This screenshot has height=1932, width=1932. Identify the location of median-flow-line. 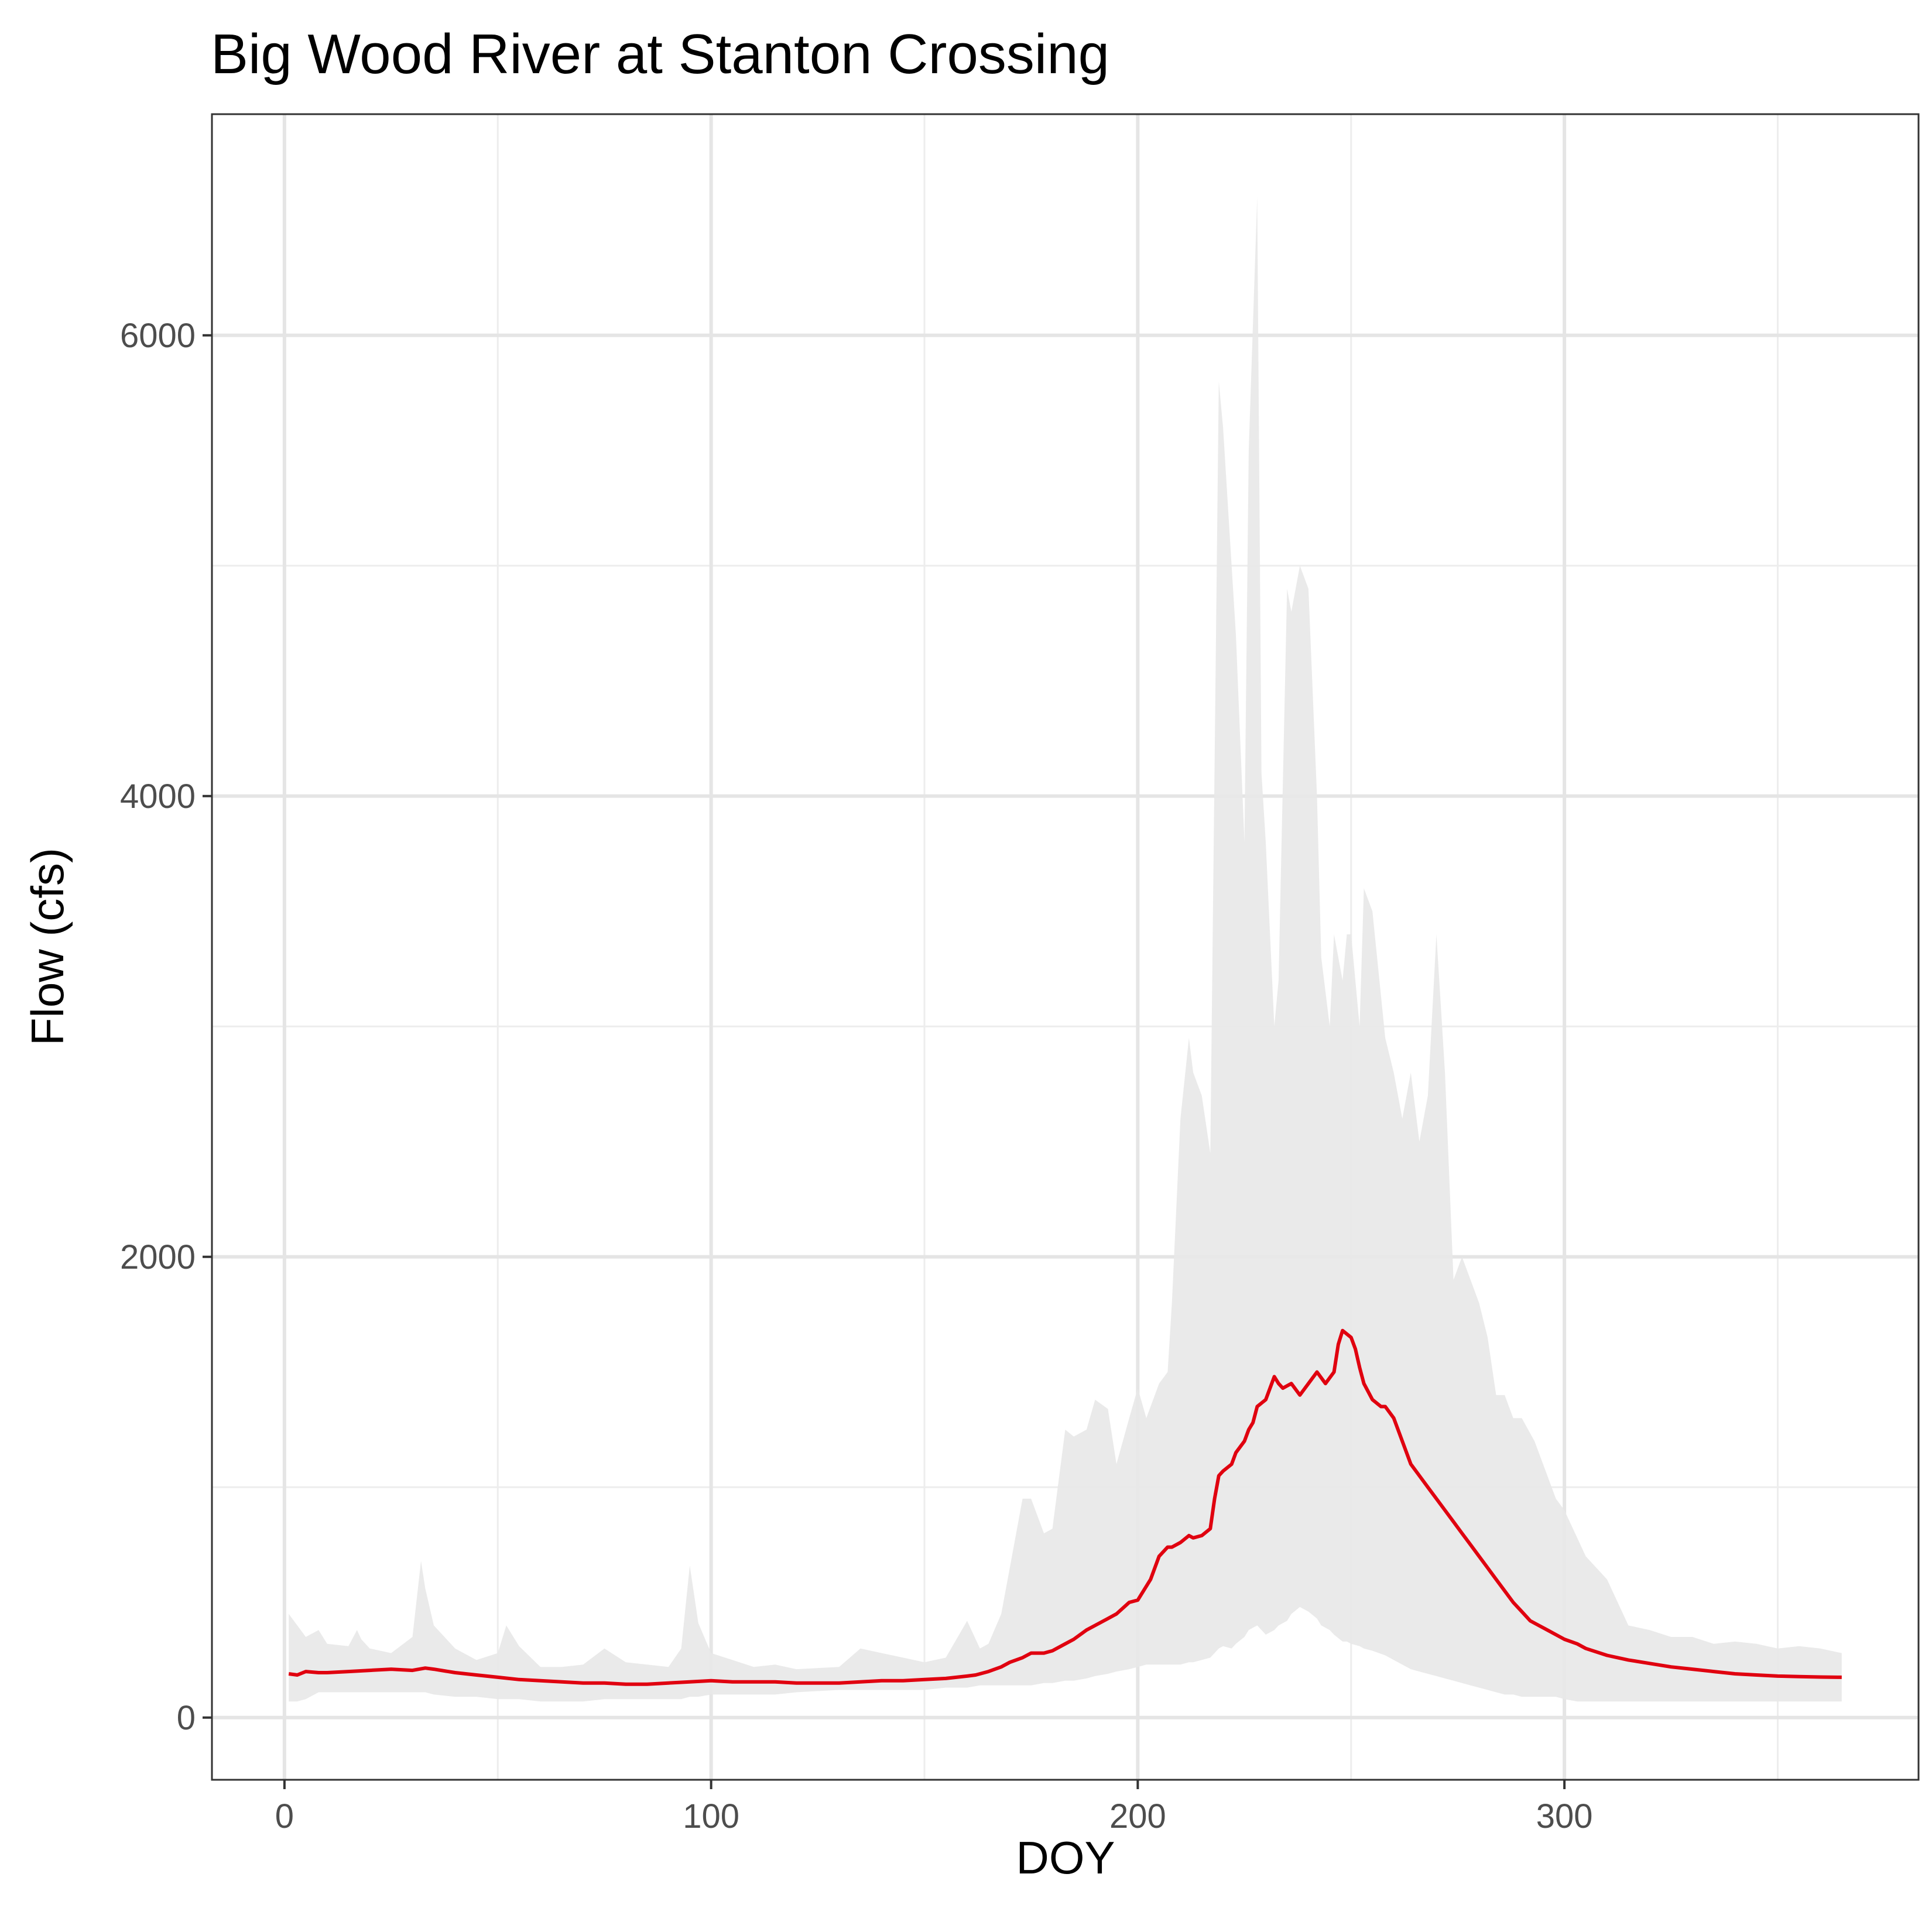
(1065, 1507).